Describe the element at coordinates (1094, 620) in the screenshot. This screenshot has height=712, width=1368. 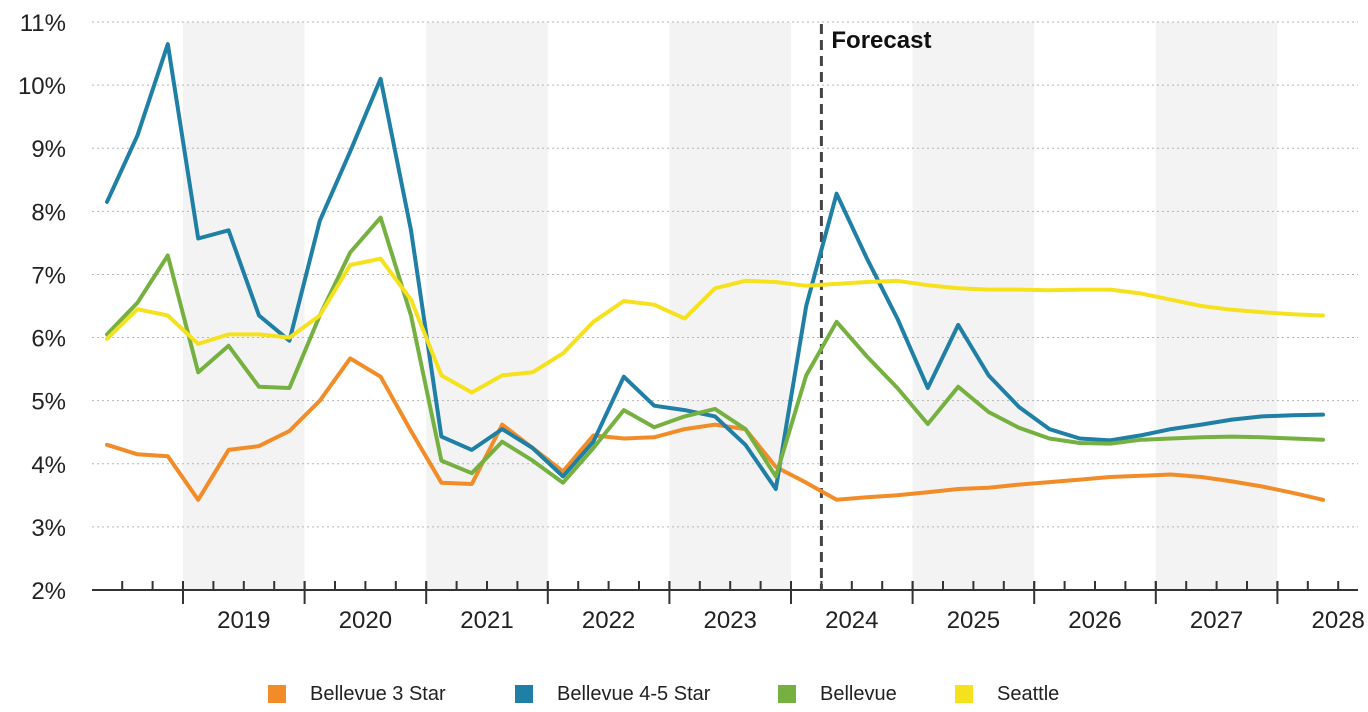
I see `x-tick-label: 2026` at that location.